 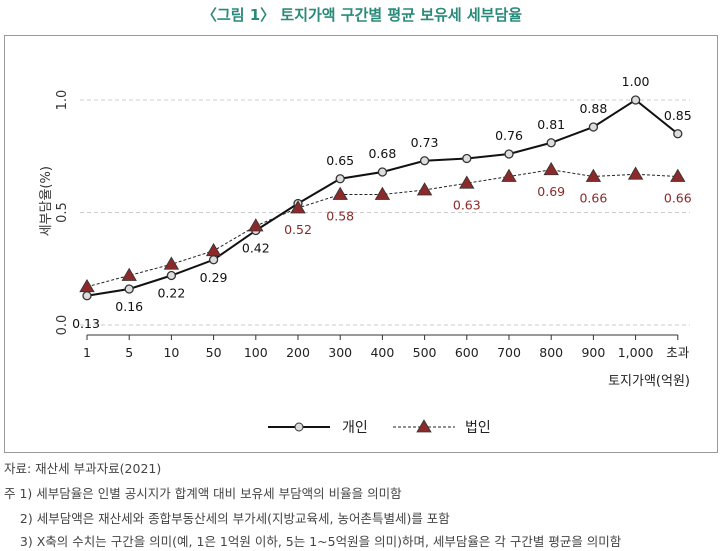 I want to click on x-tick-label: 600, so click(x=467, y=352).